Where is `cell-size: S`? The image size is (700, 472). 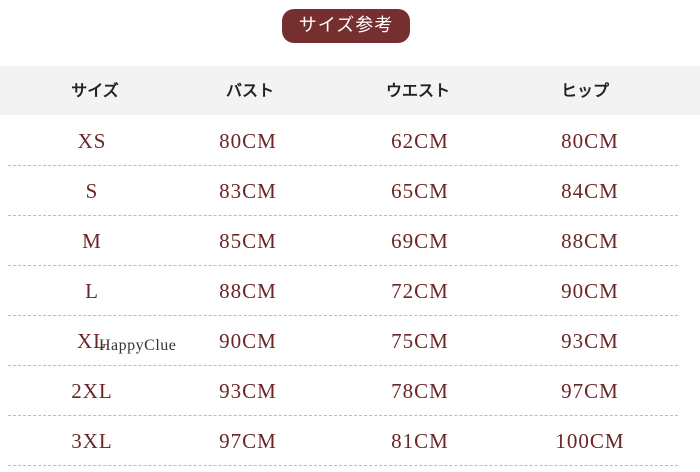 cell-size: S is located at coordinates (92, 191).